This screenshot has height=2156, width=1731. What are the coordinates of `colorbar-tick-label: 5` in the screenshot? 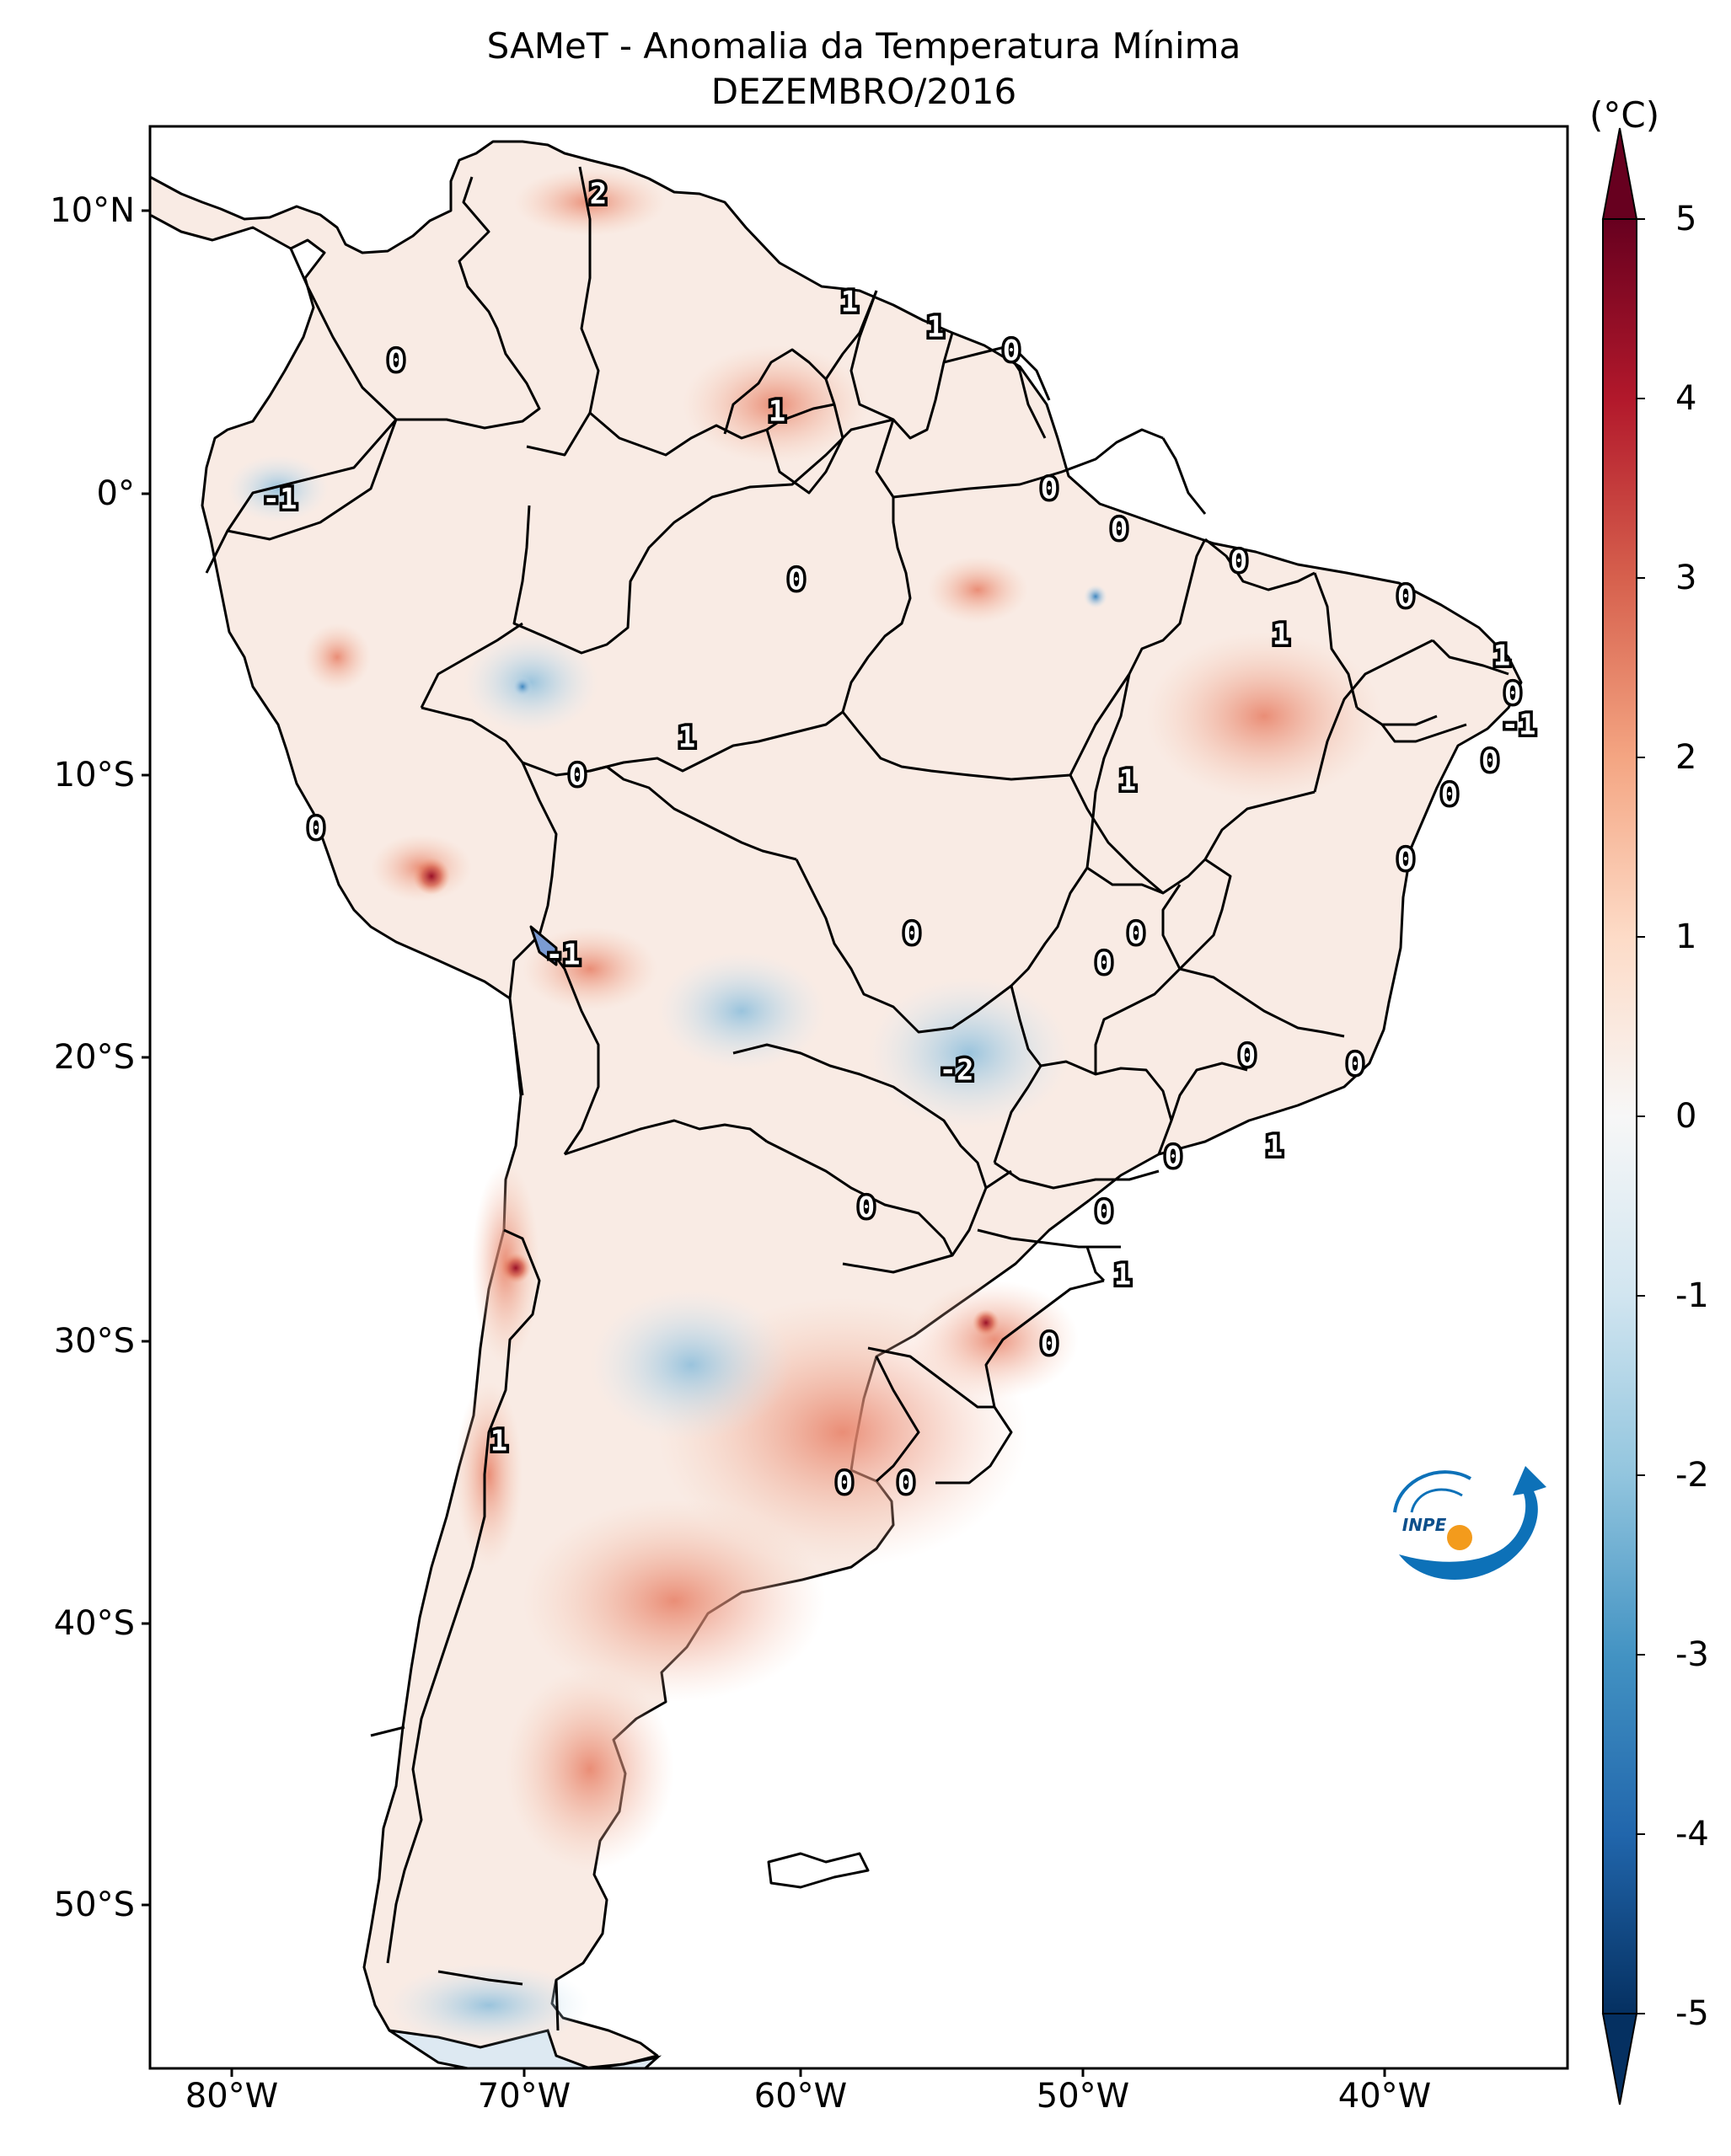 It's located at (1686, 219).